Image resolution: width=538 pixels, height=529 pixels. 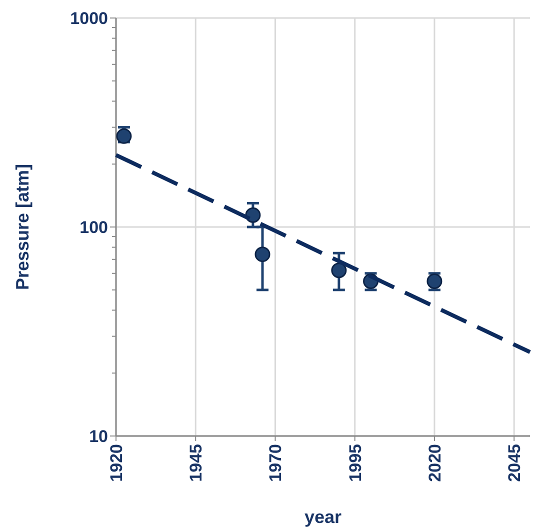 I want to click on x-tick-label: 1970, so click(x=276, y=463).